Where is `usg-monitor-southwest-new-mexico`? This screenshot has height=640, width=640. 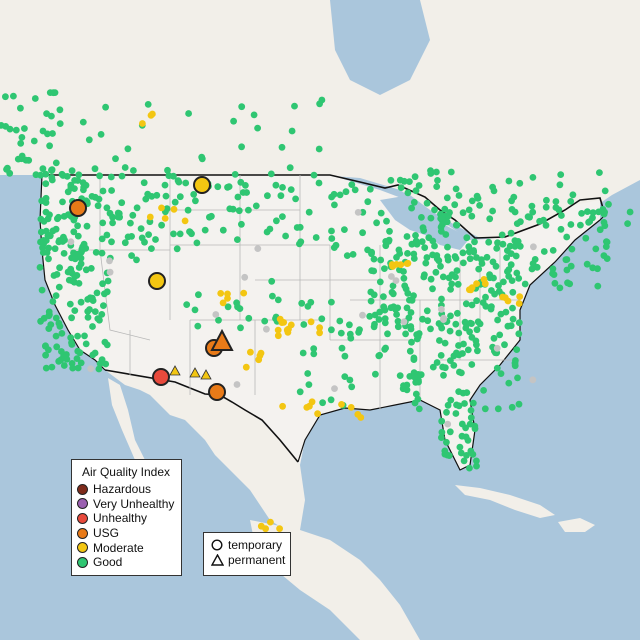
usg-monitor-southwest-new-mexico is located at coordinates (217, 392).